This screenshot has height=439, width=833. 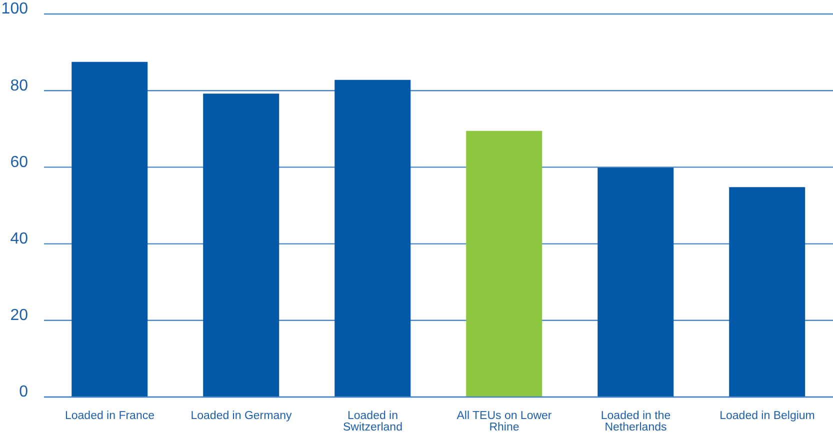 What do you see at coordinates (241, 416) in the screenshot?
I see `x-tick-label: Loaded in Germany` at bounding box center [241, 416].